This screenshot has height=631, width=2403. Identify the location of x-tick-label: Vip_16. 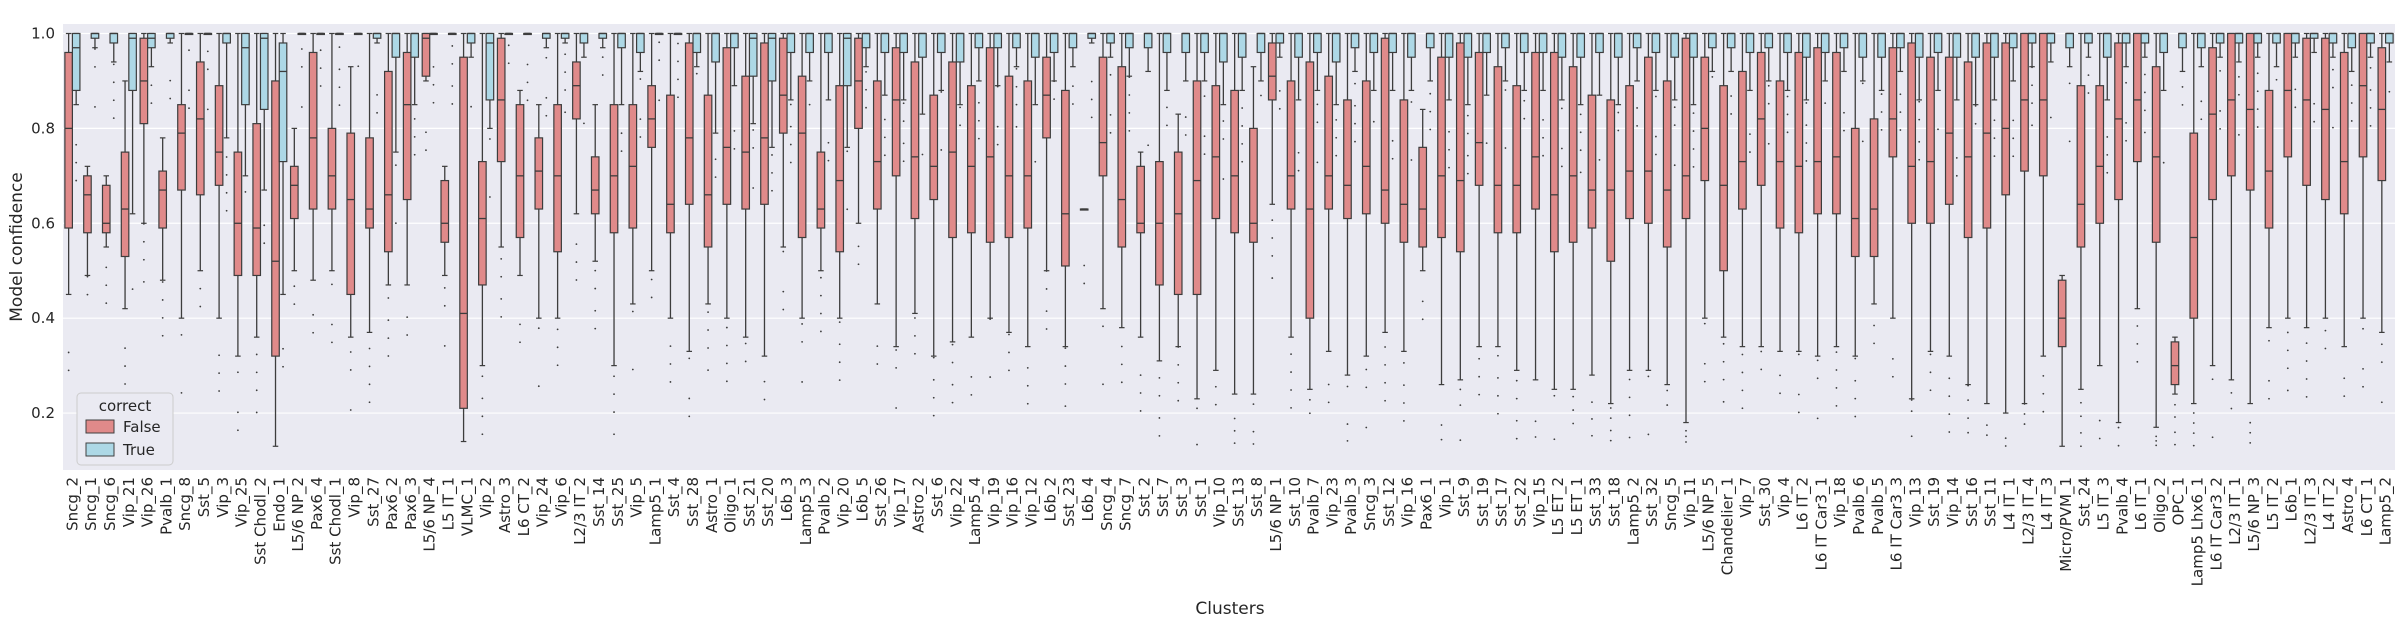
(1408, 502).